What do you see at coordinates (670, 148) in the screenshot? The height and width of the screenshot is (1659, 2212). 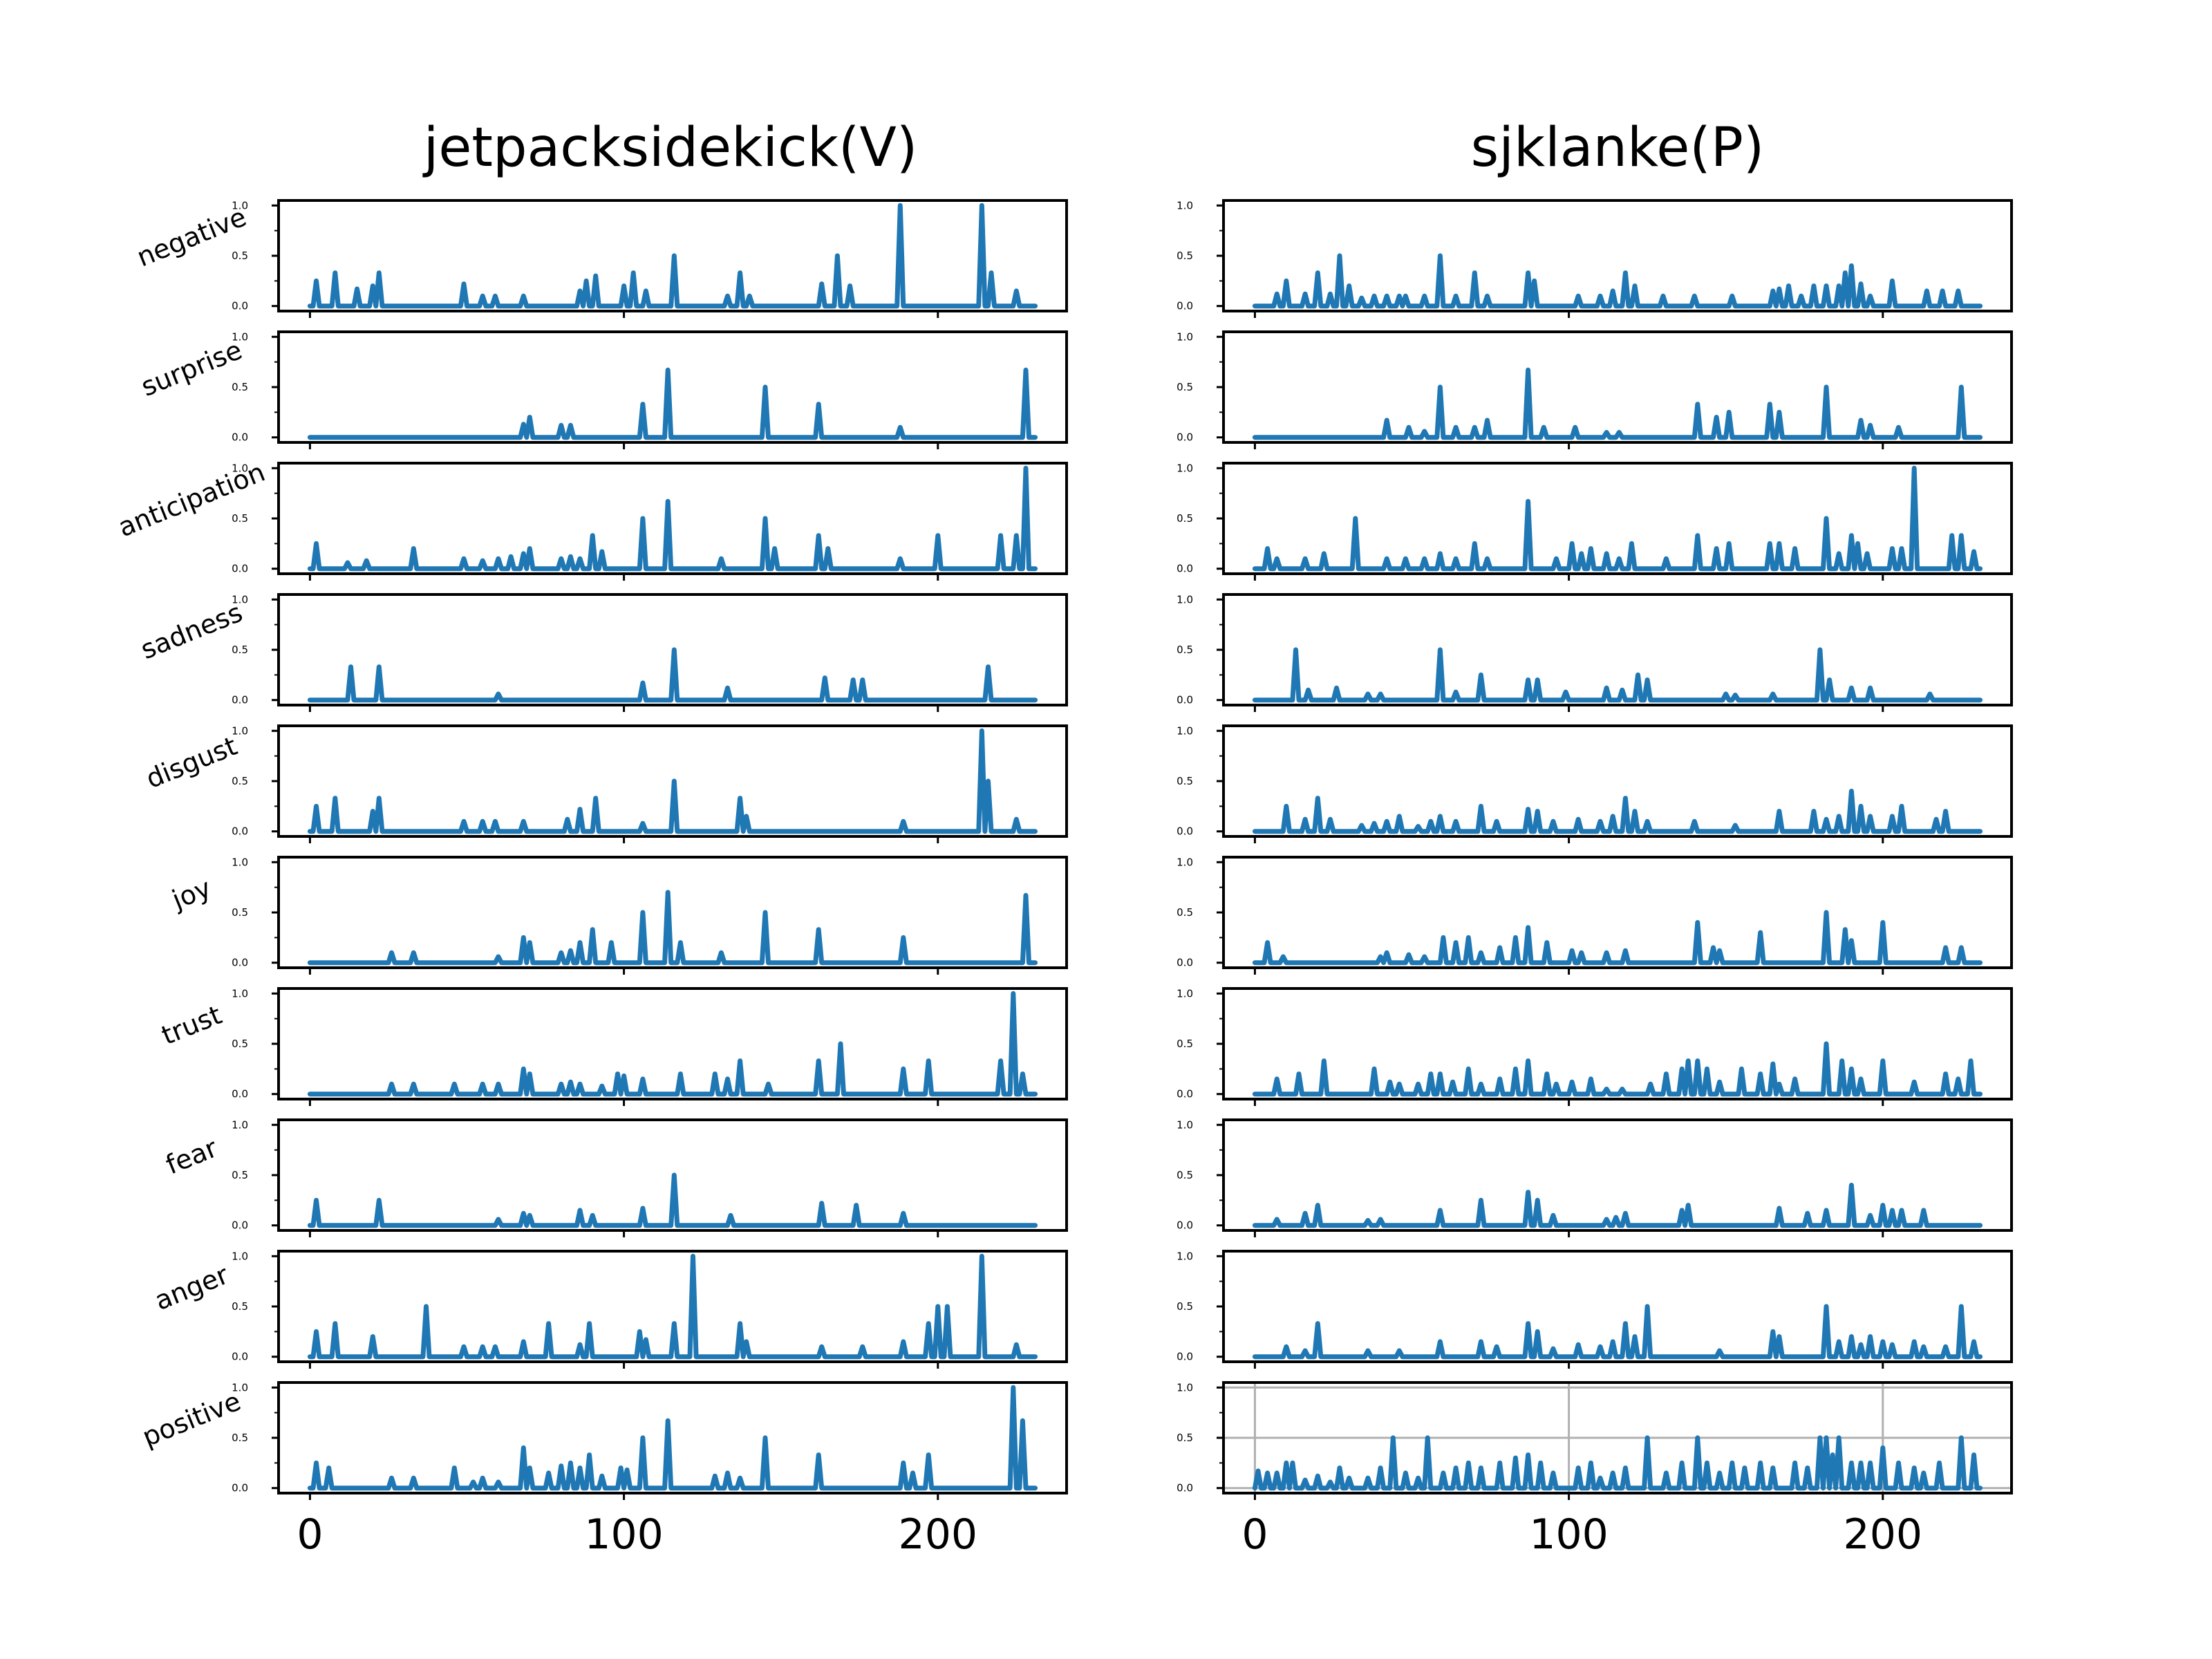 I see `column-title-left: jetpacksidekick(V)` at bounding box center [670, 148].